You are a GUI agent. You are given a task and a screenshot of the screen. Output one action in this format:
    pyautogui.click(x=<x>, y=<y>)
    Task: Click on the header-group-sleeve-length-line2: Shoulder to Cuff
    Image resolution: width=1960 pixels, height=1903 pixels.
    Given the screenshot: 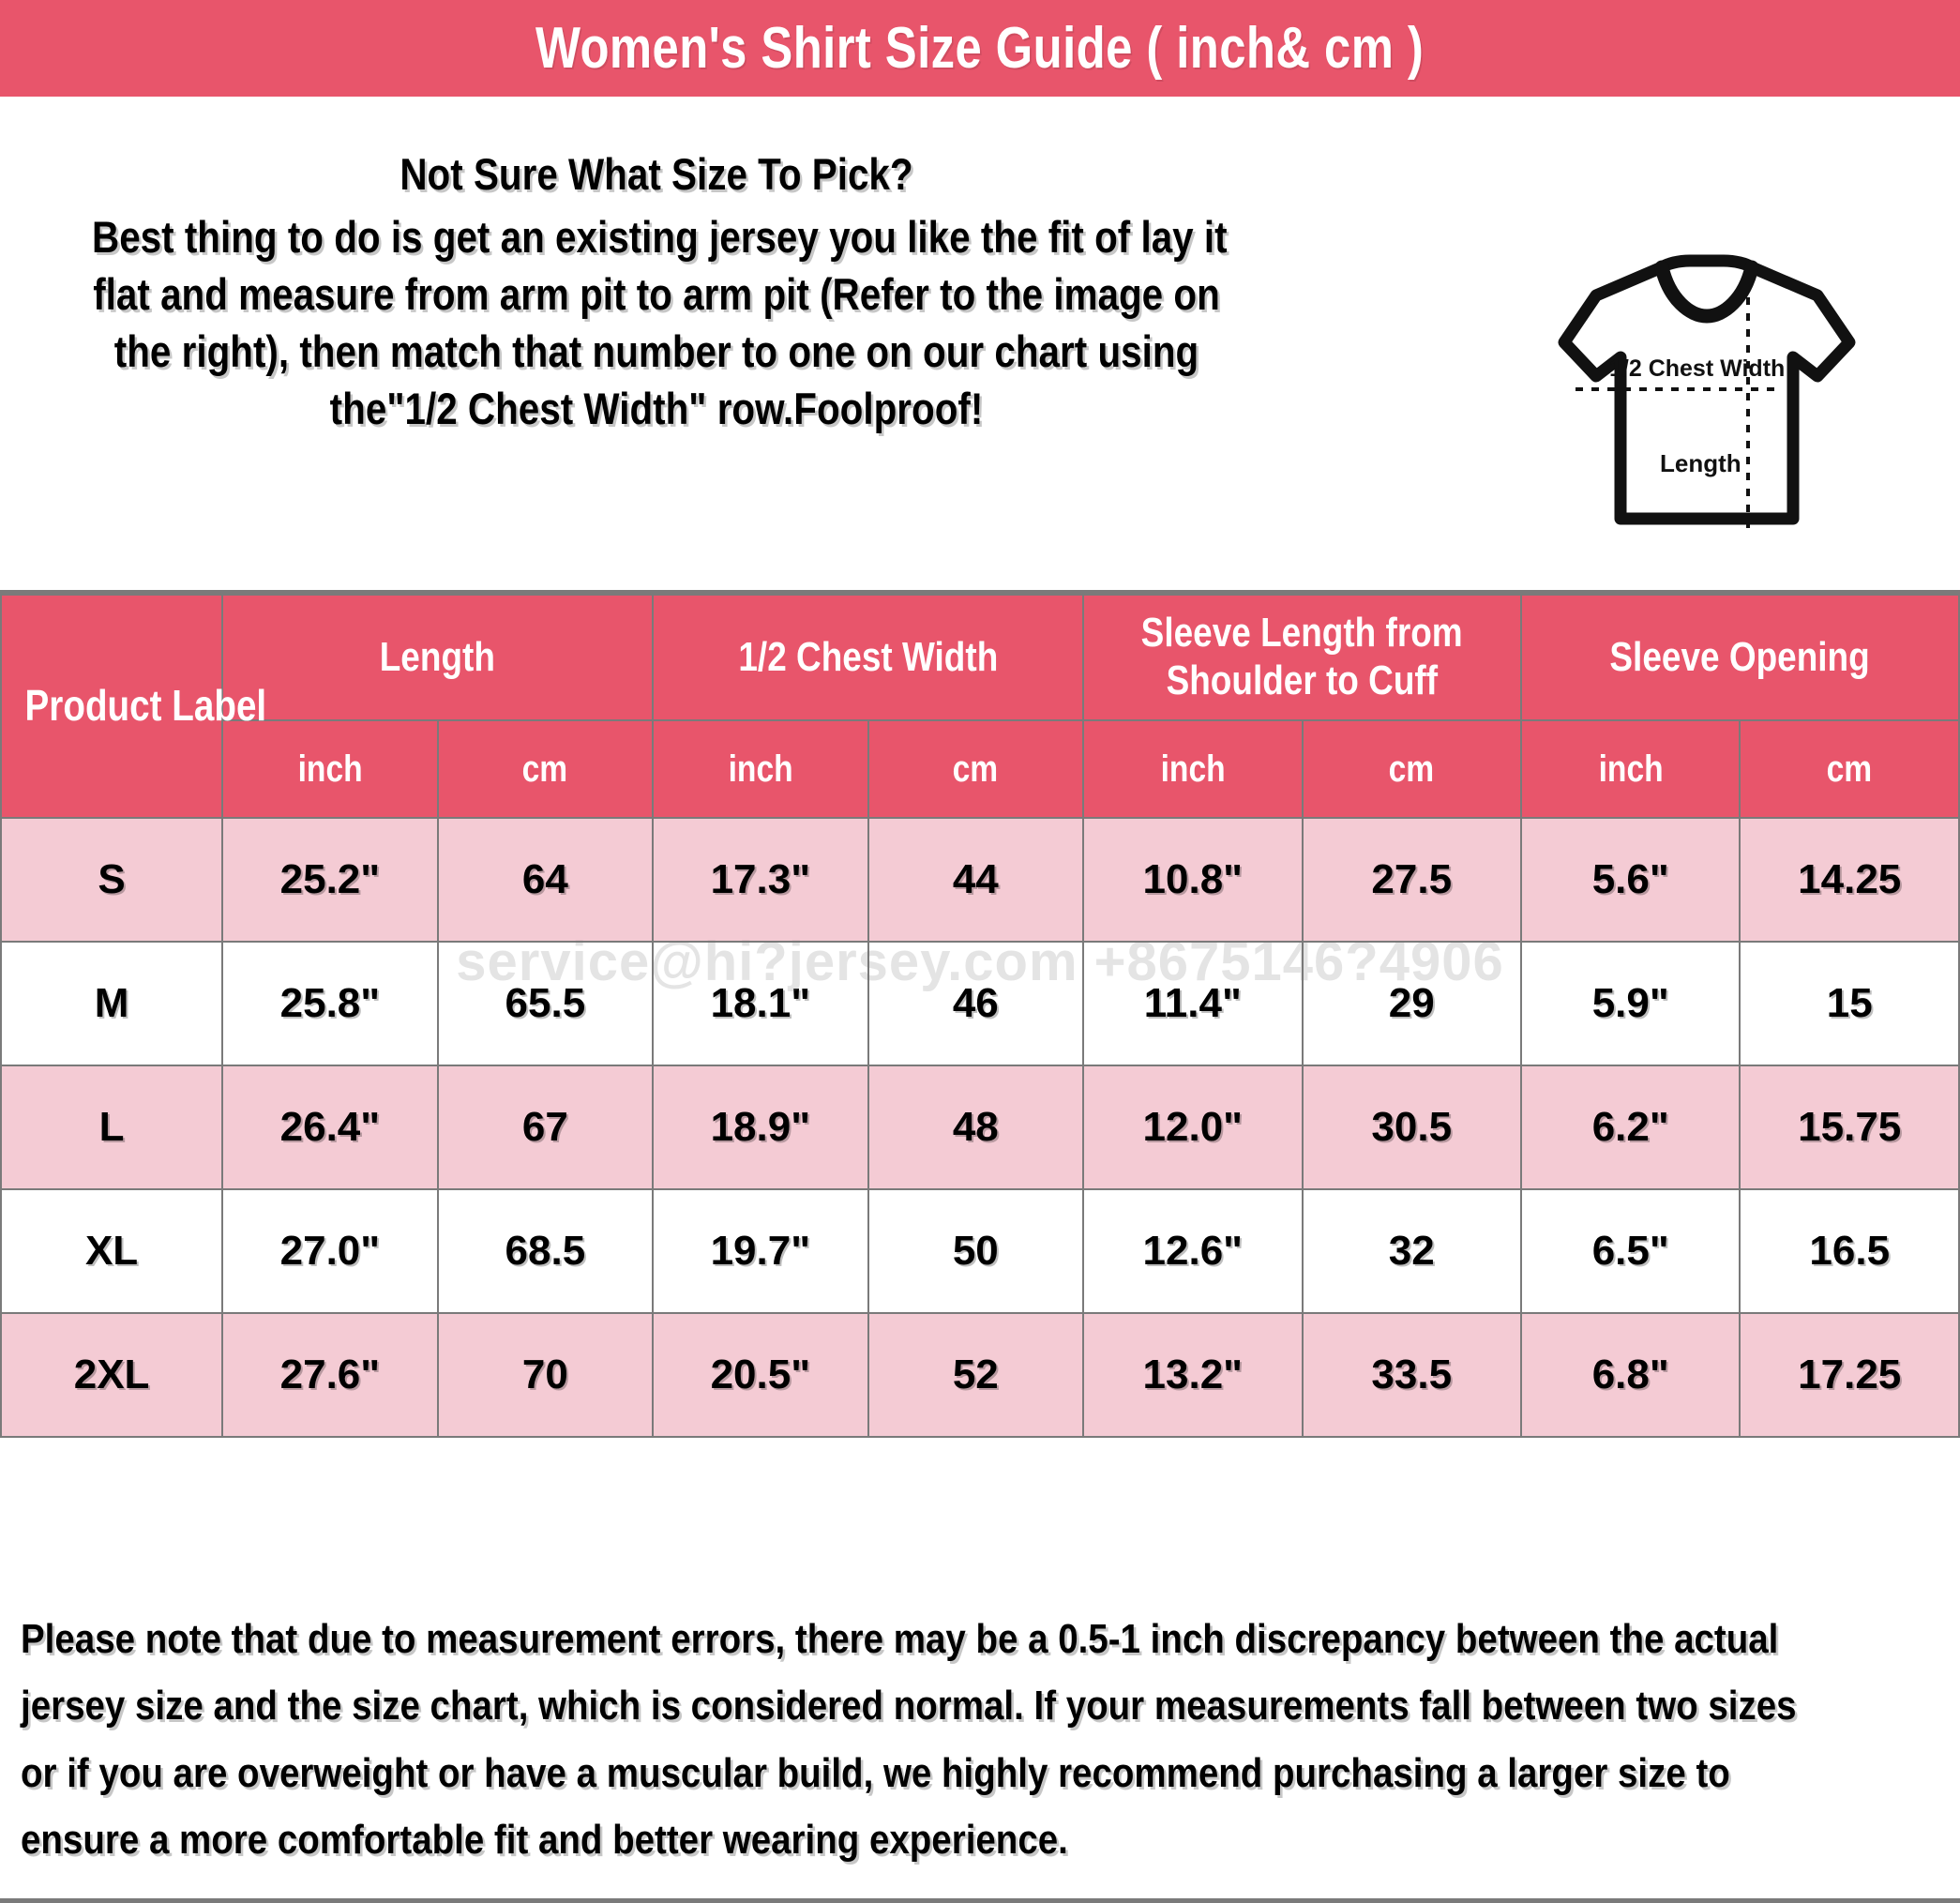 What is the action you would take?
    pyautogui.click(x=1302, y=680)
    